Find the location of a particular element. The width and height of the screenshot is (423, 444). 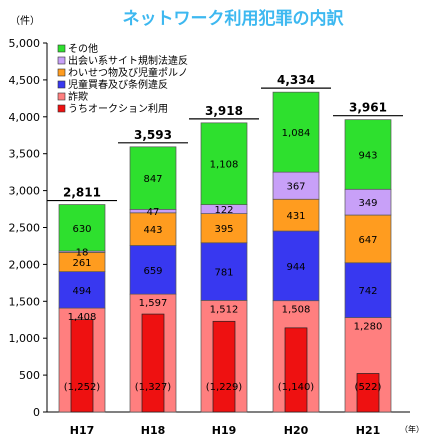

y-tick-label: 3,000 is located at coordinates (25, 191).